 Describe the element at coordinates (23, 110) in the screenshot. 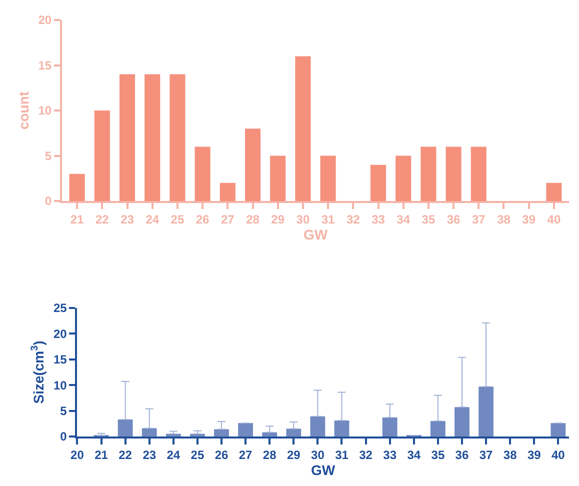

I see `y-axis-title: count` at that location.